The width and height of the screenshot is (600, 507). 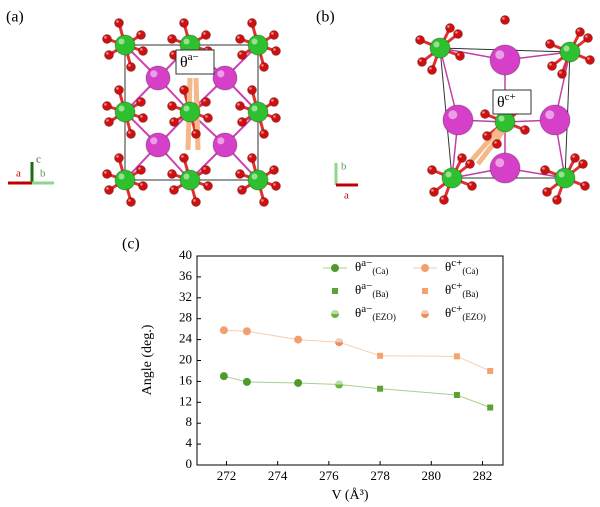 What do you see at coordinates (185, 254) in the screenshot?
I see `y-tick-label: 40` at bounding box center [185, 254].